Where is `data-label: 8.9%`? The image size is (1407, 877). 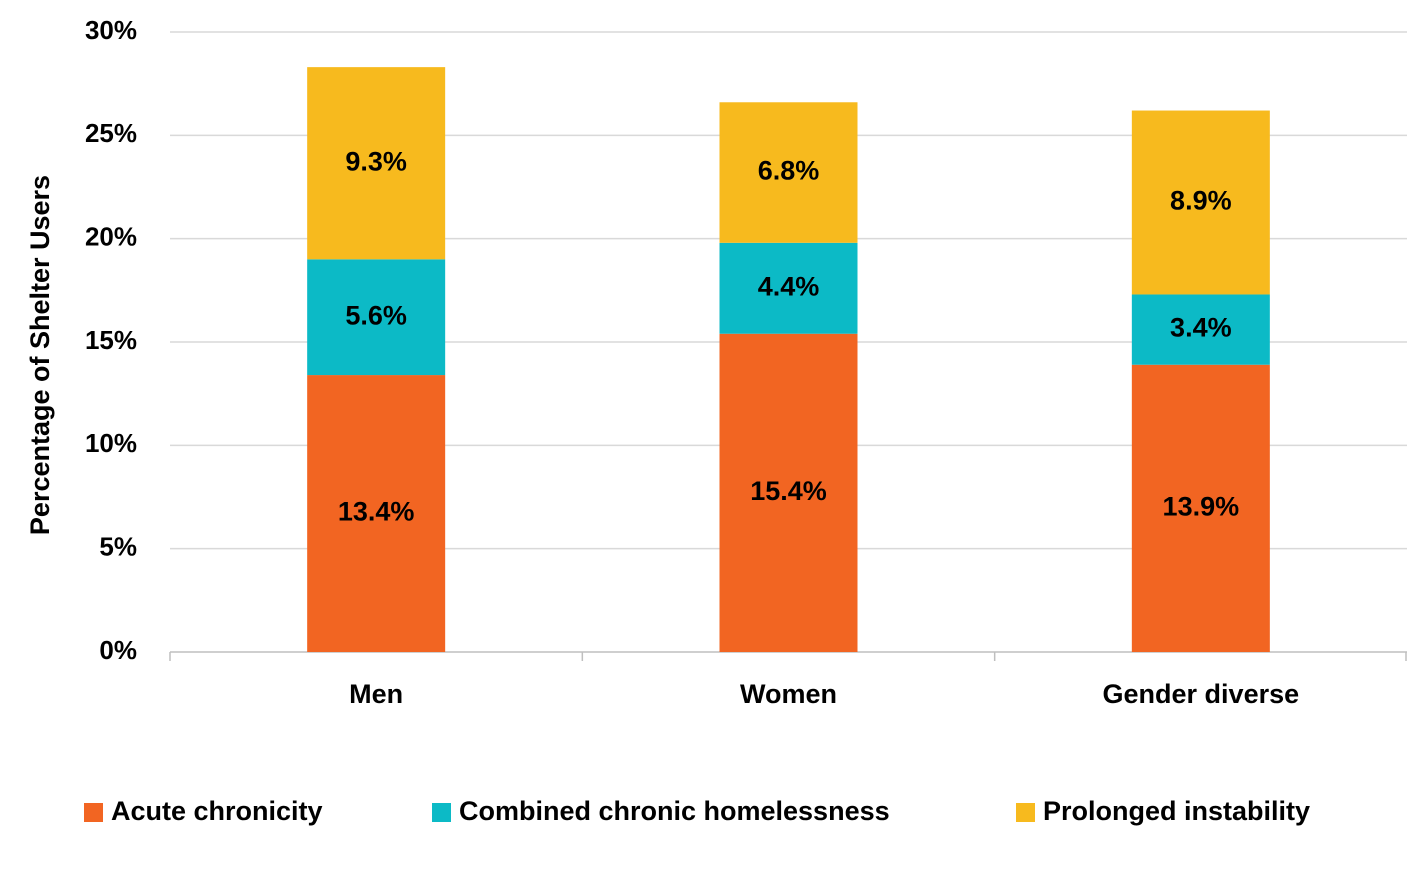 data-label: 8.9% is located at coordinates (1201, 201).